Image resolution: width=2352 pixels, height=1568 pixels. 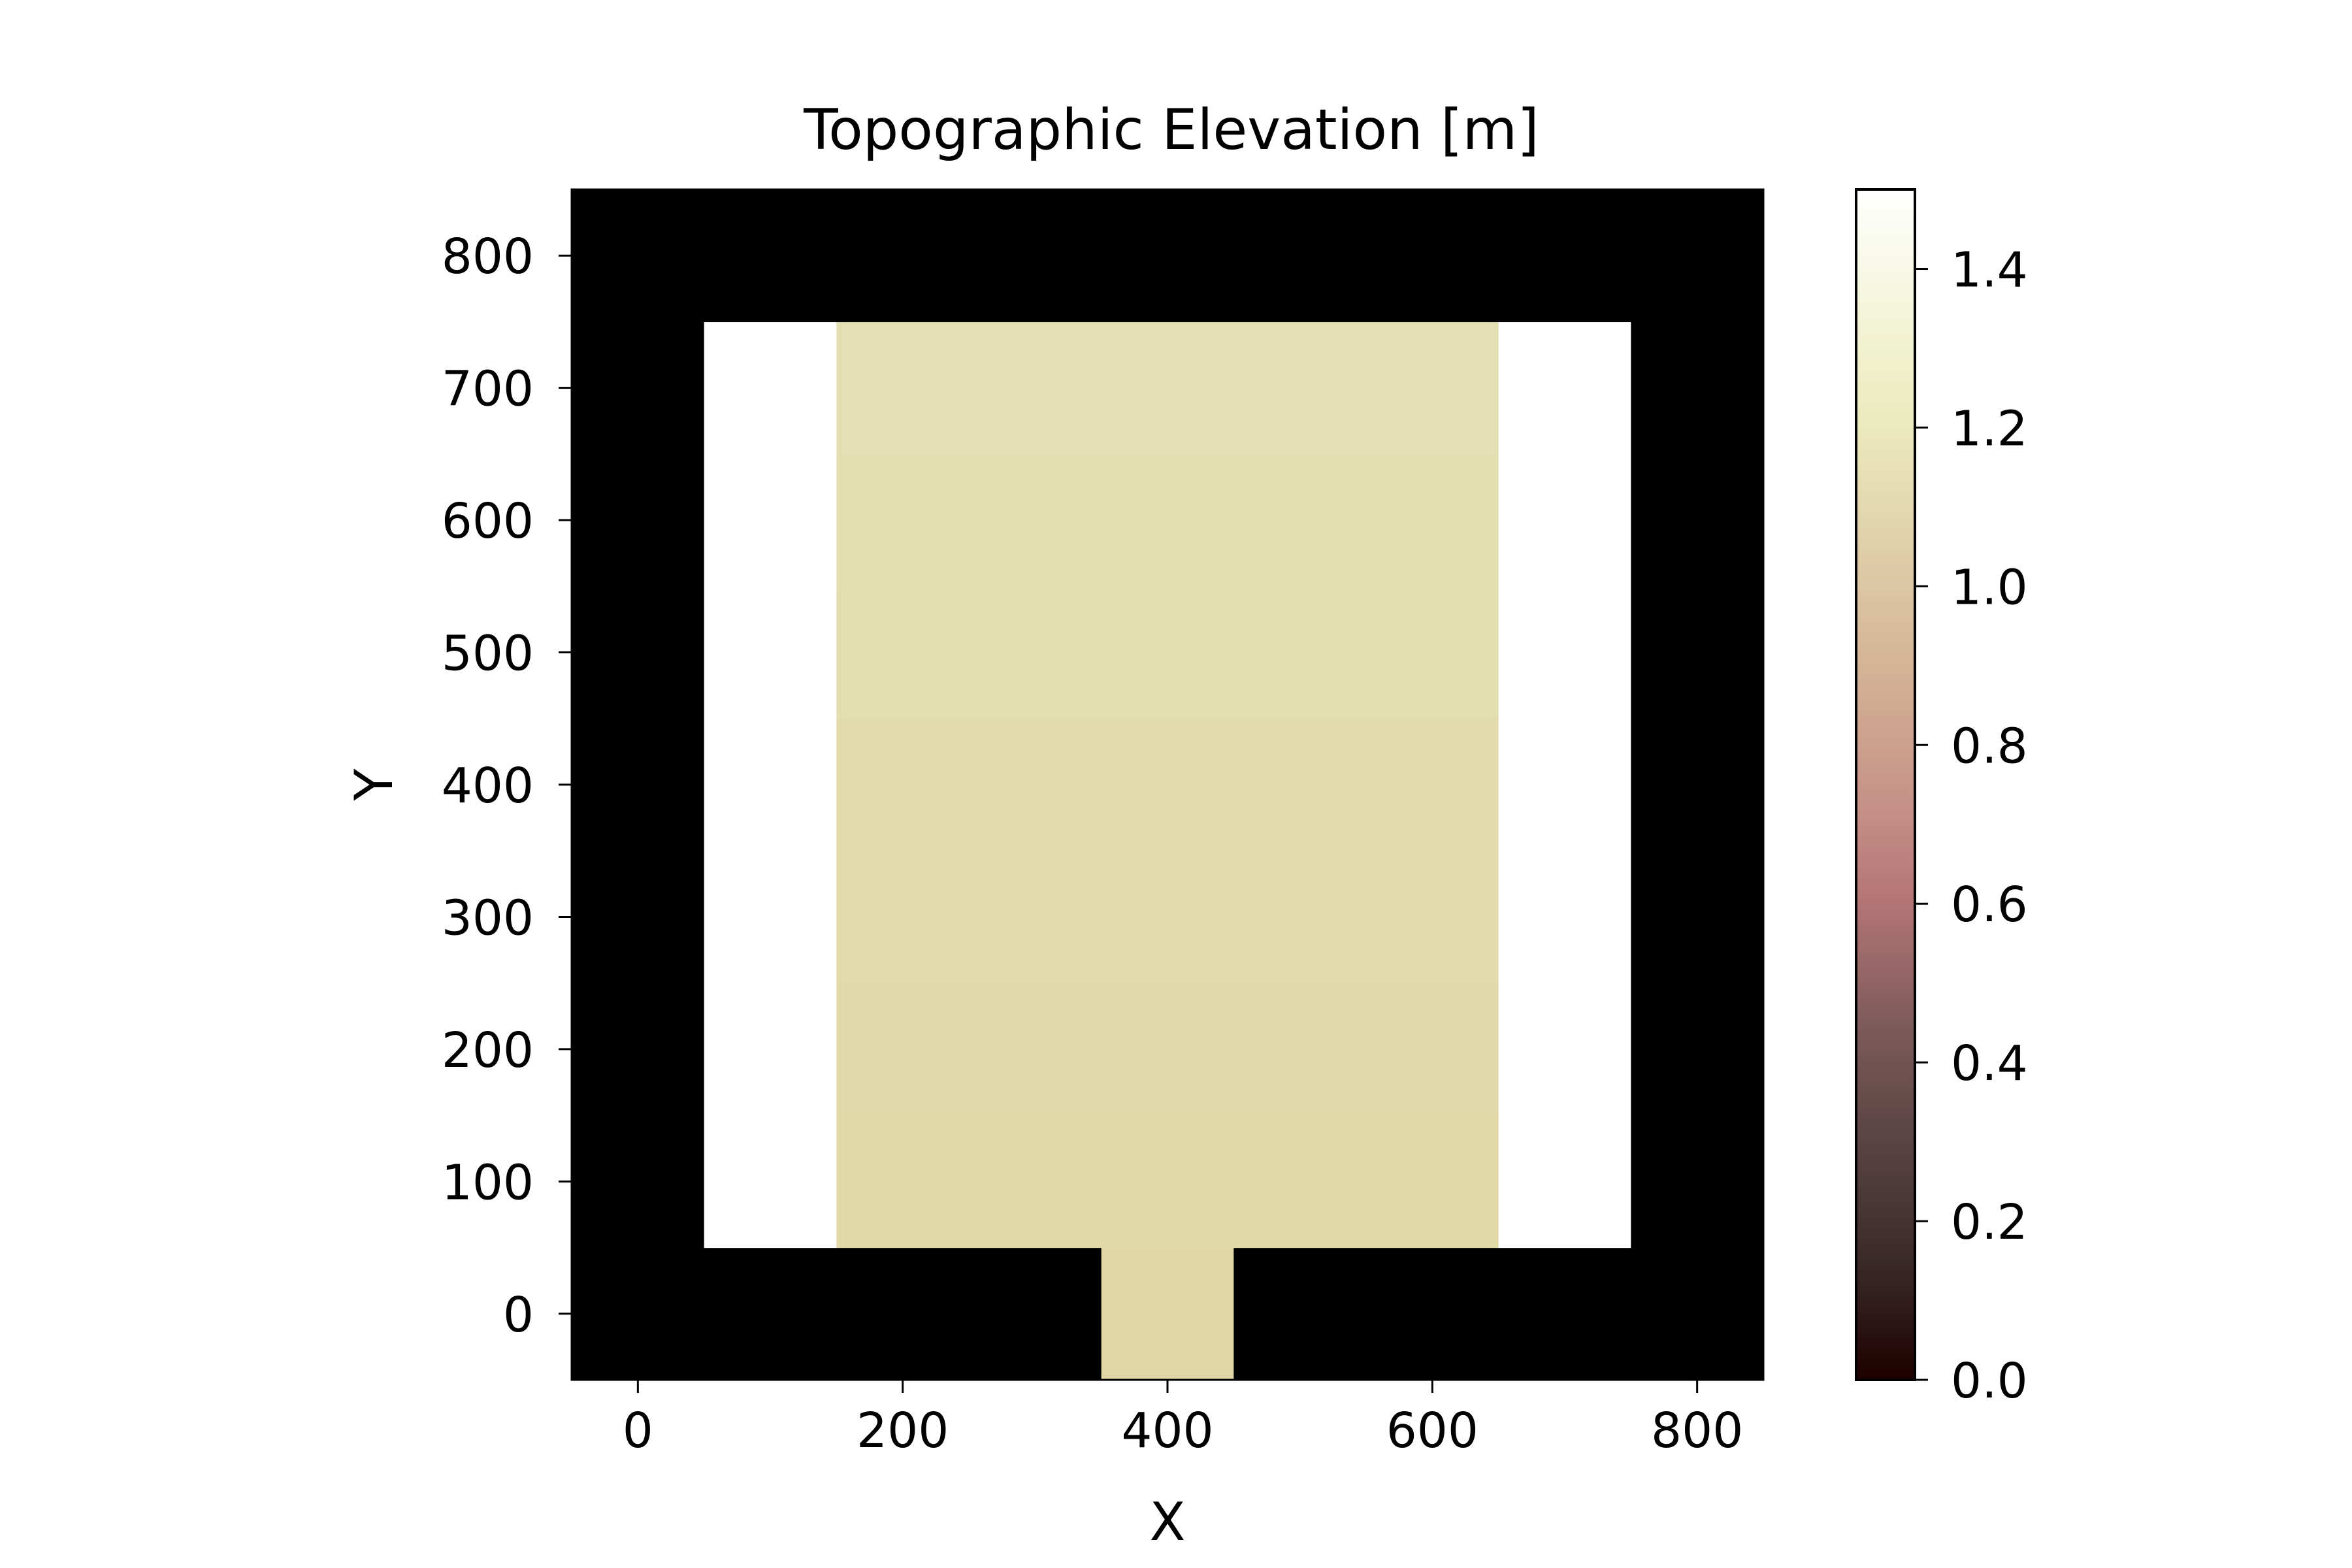 I want to click on x-tick-label: 600, so click(x=1432, y=1431).